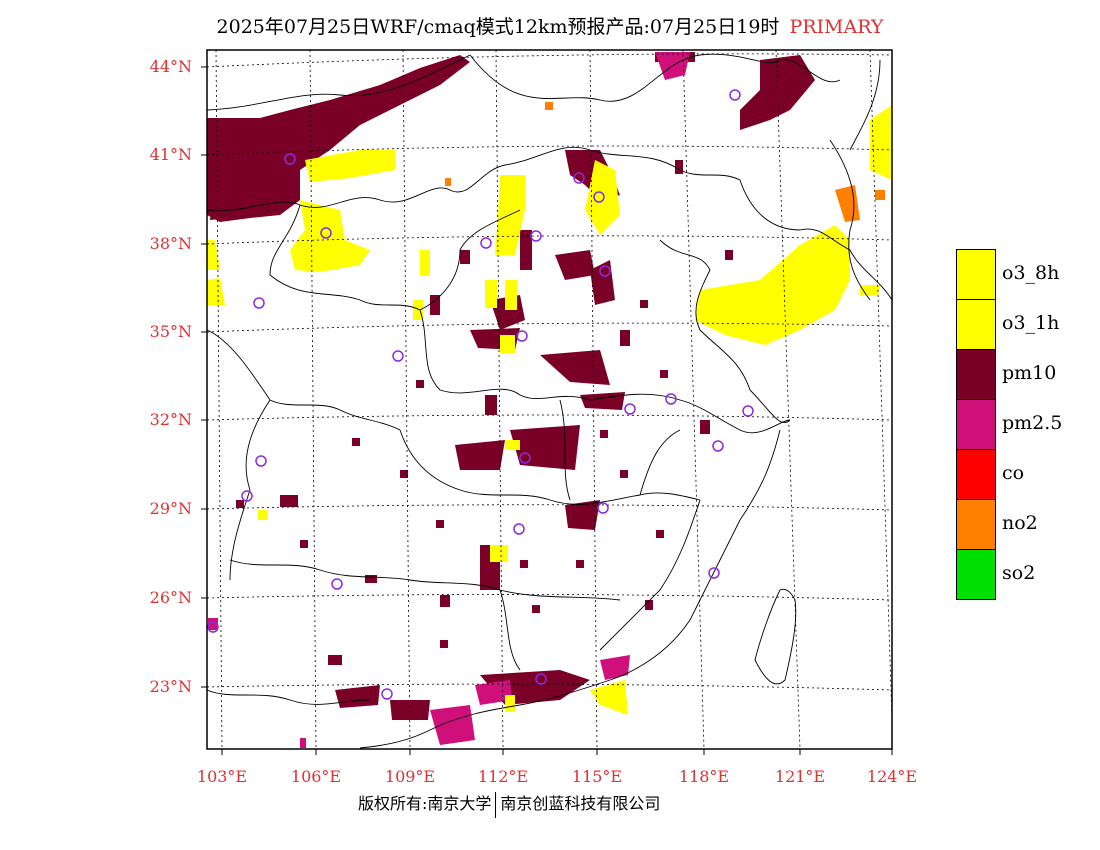 The image size is (1100, 850). What do you see at coordinates (1019, 573) in the screenshot?
I see `legend-label: so2` at bounding box center [1019, 573].